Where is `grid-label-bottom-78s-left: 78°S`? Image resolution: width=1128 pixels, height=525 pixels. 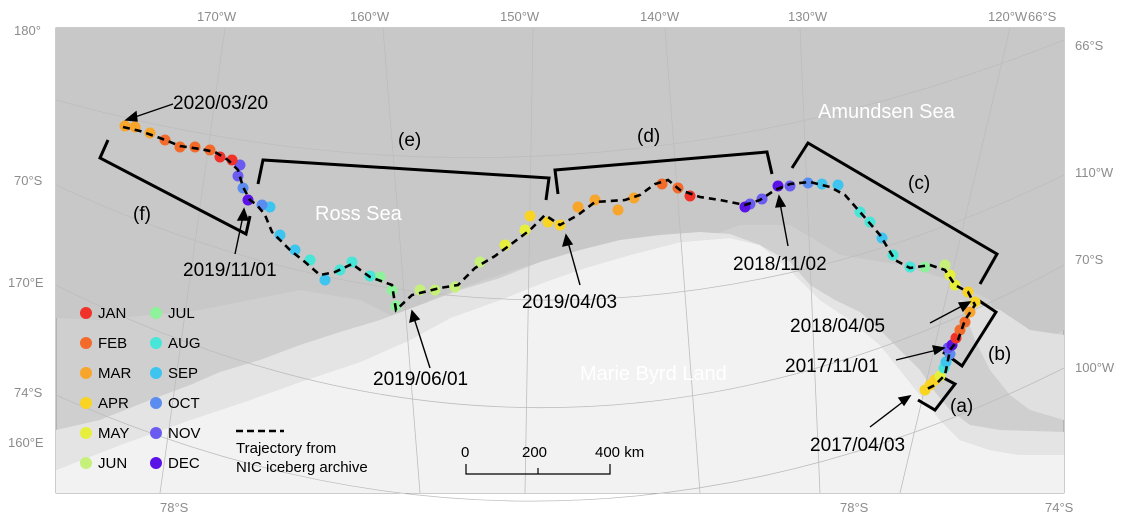
grid-label-bottom-78s-left: 78°S is located at coordinates (174, 507).